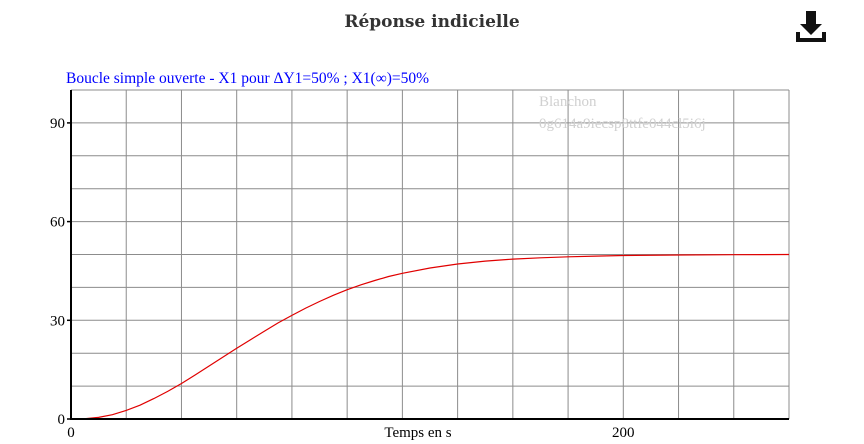 The height and width of the screenshot is (444, 864). Describe the element at coordinates (623, 433) in the screenshot. I see `x-tick-label: 200` at that location.